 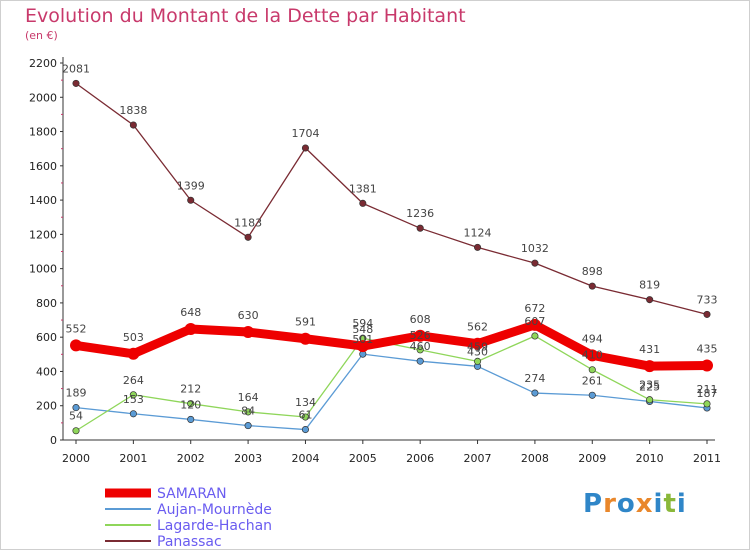 I want to click on data-label-aujan-mournede: 460, so click(x=420, y=346).